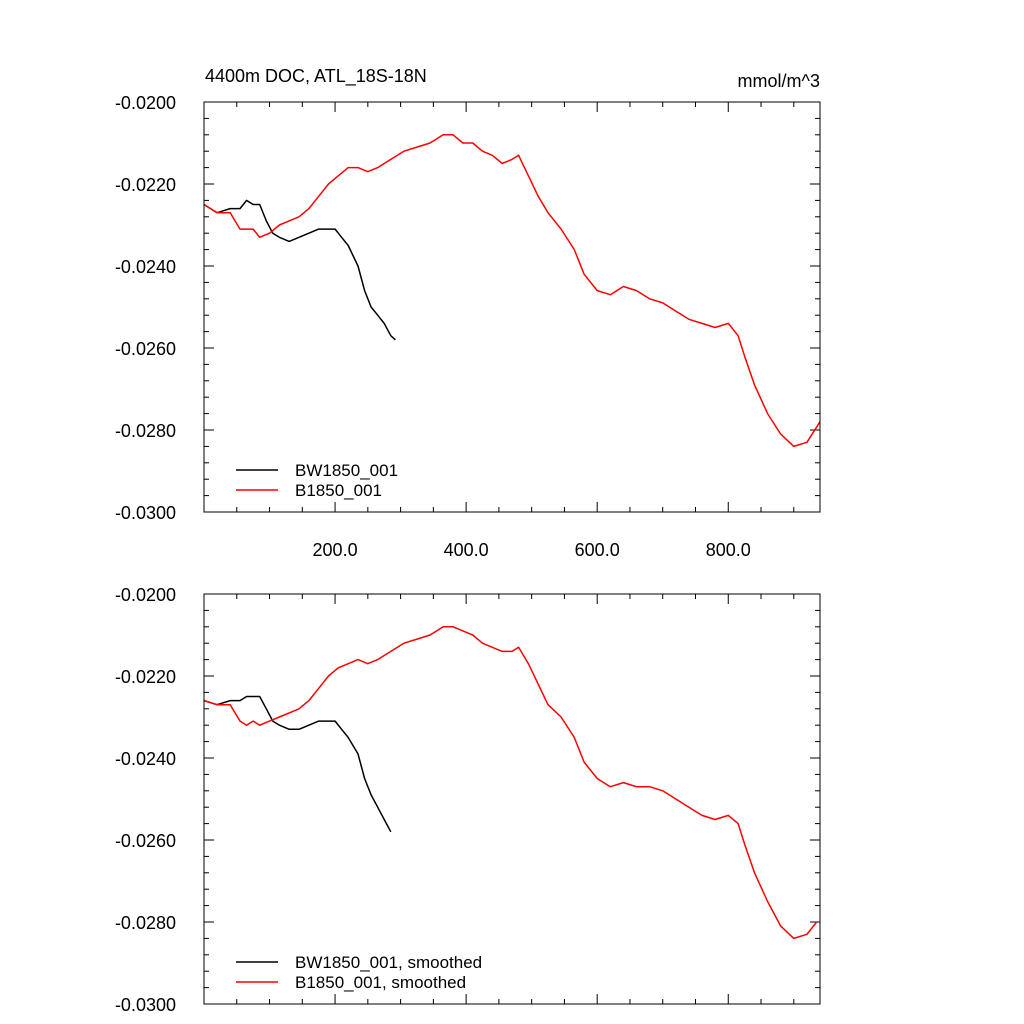 The image size is (1024, 1024). I want to click on top-xtick-label: 600.0, so click(597, 550).